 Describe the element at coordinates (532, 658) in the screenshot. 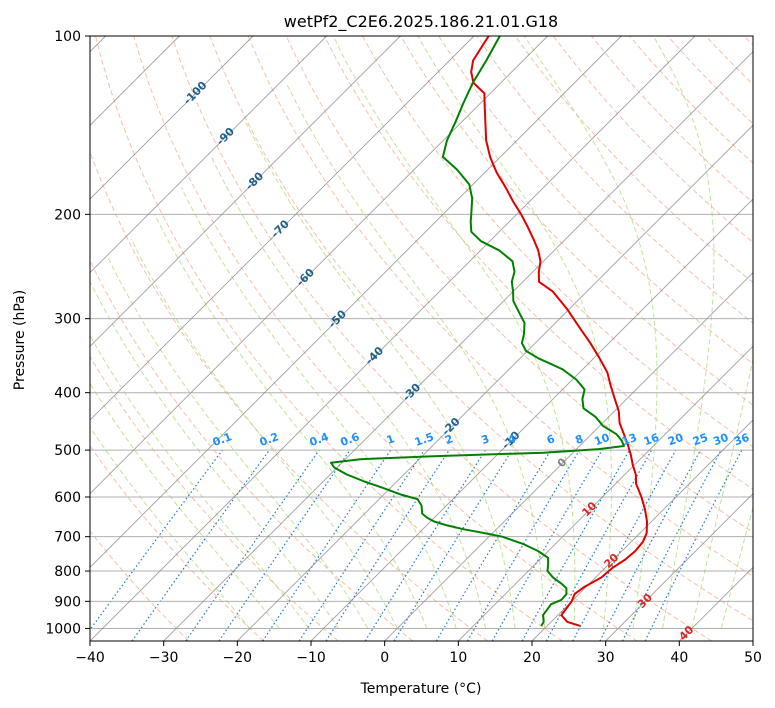

I see `x-tick-label: 20` at that location.